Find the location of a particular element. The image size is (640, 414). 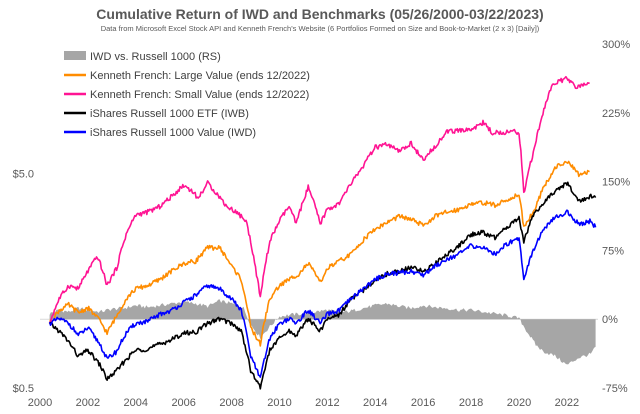

y-left-tick-label: $5.0 is located at coordinates (23, 174).